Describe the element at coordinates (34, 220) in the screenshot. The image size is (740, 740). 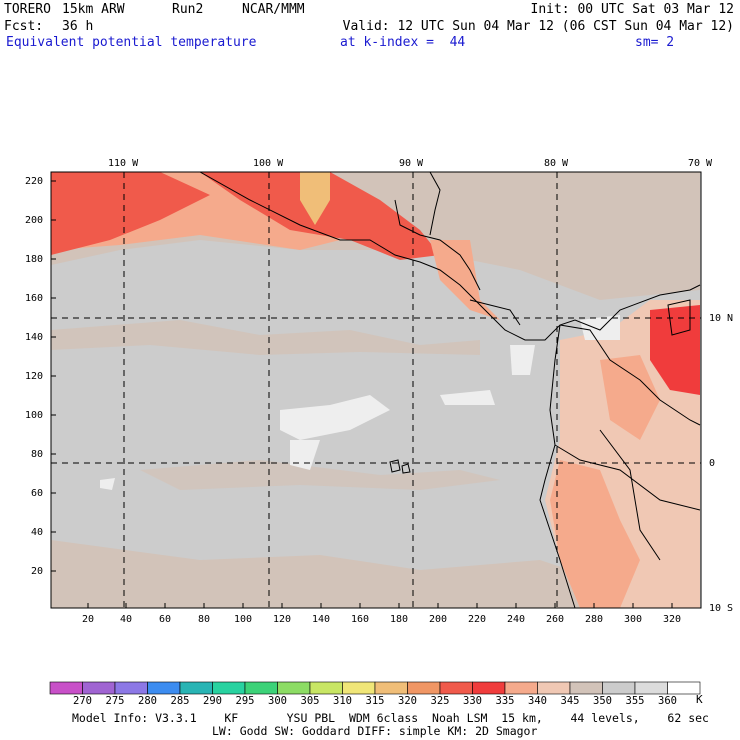
I see `y-tick-label: 200` at that location.